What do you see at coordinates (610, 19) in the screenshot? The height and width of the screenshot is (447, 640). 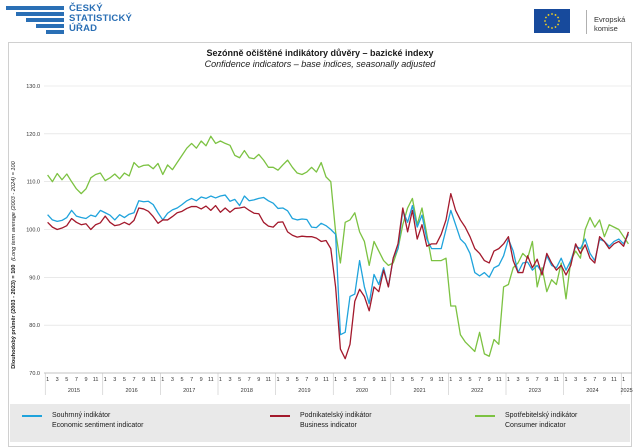 I see `eu-wordmark-line: Evropská` at bounding box center [610, 19].